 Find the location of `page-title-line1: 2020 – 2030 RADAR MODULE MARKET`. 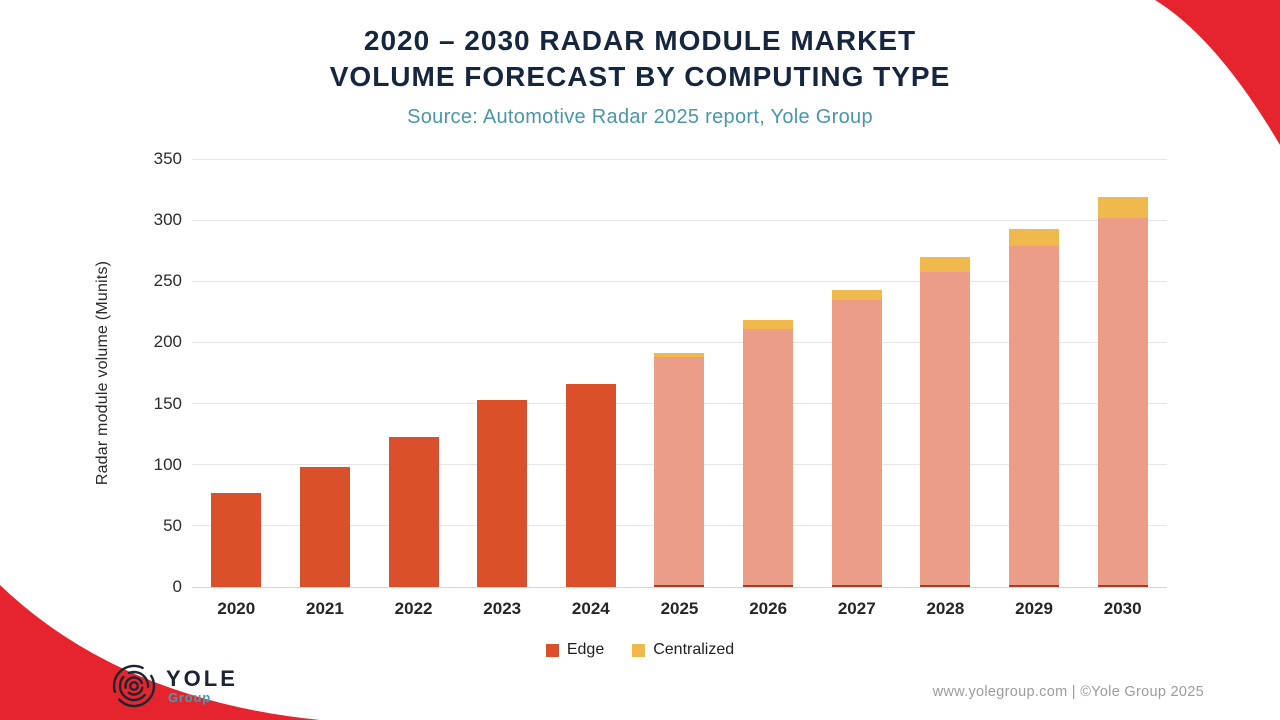

page-title-line1: 2020 – 2030 RADAR MODULE MARKET is located at coordinates (640, 40).